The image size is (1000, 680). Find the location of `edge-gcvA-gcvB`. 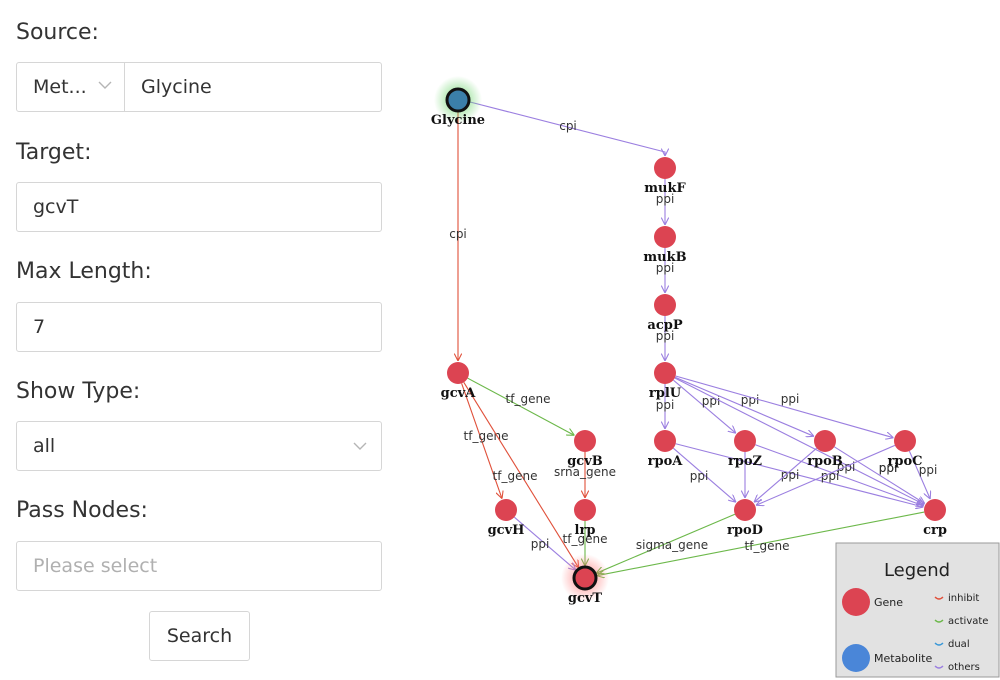

edge-gcvA-gcvB is located at coordinates (521, 406).